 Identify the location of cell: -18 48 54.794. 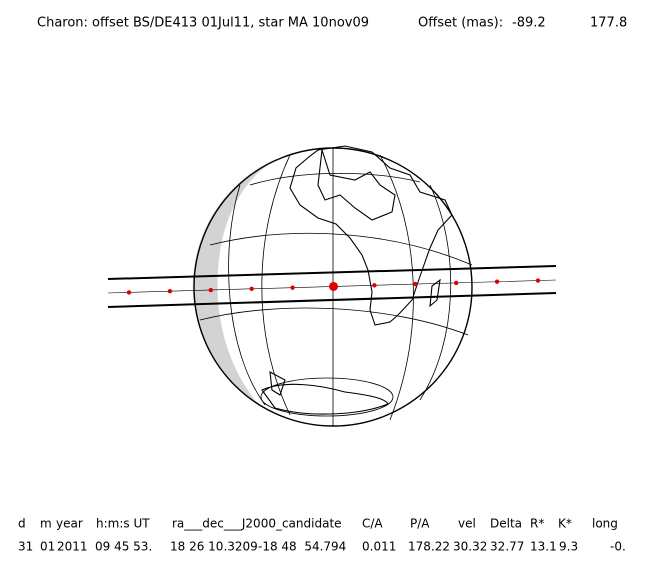
(302, 547).